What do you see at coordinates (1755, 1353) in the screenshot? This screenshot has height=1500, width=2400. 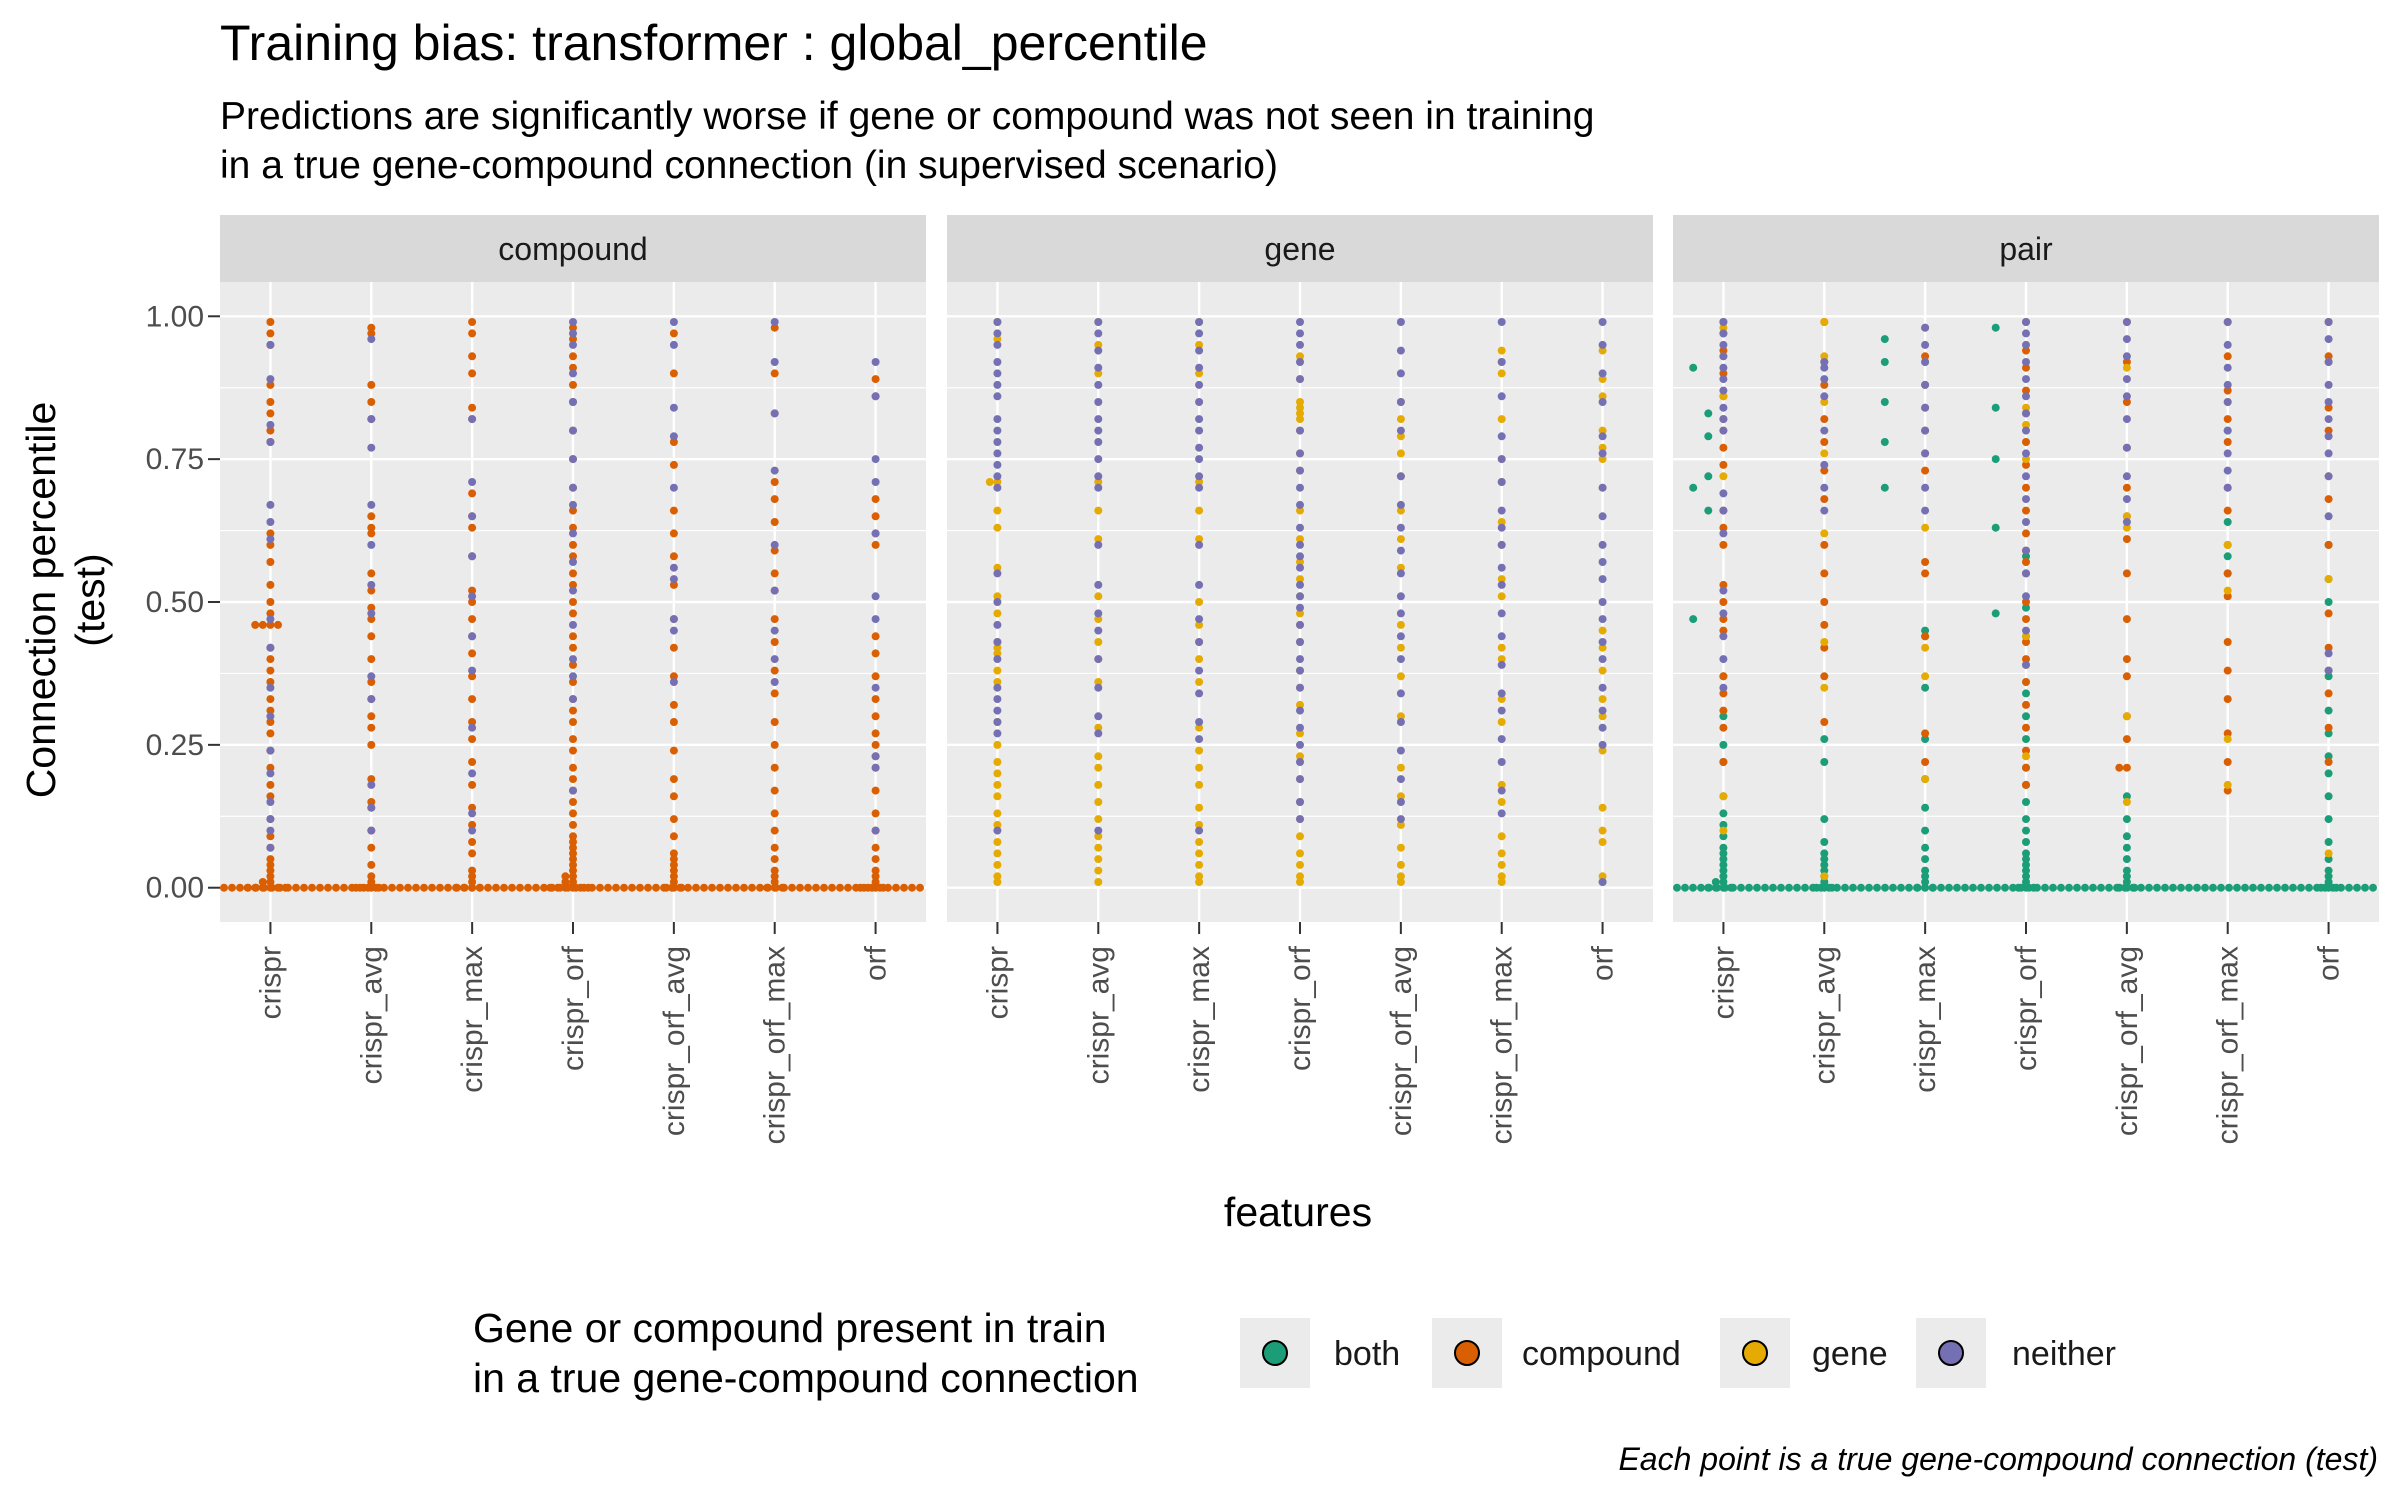 I see `legend-key-gene` at bounding box center [1755, 1353].